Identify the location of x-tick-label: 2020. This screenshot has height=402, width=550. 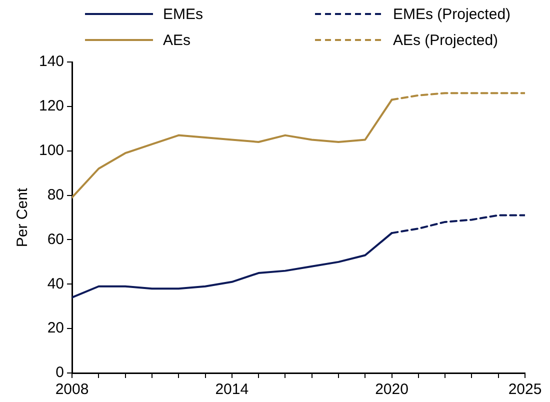
(391, 389).